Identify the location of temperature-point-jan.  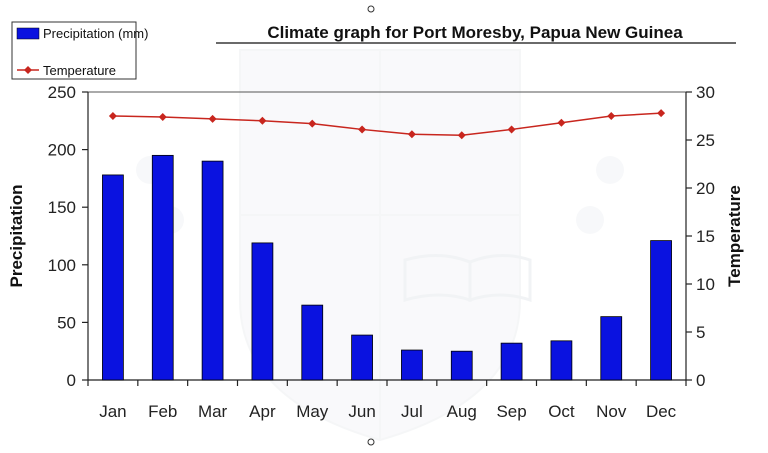
(112, 116).